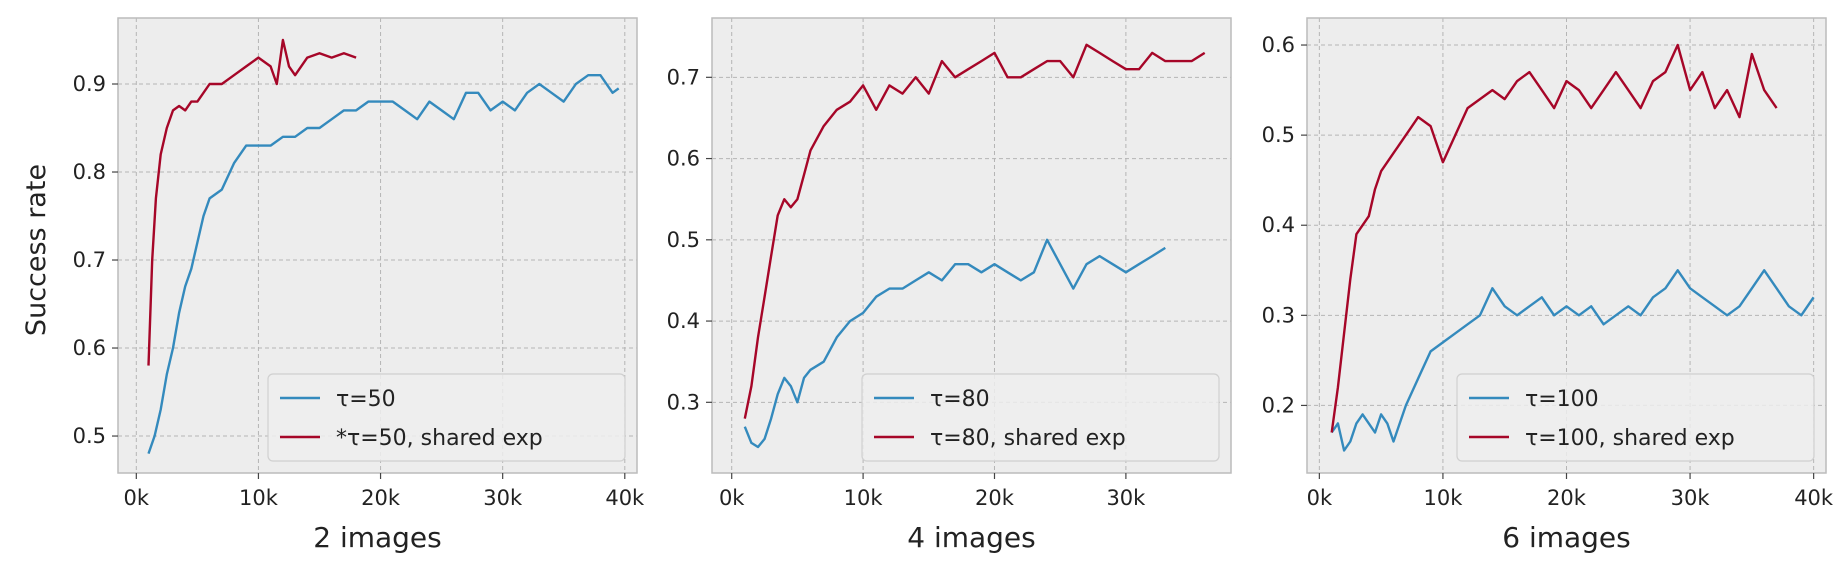  Describe the element at coordinates (1562, 399) in the screenshot. I see `legend-label: τ=100` at that location.